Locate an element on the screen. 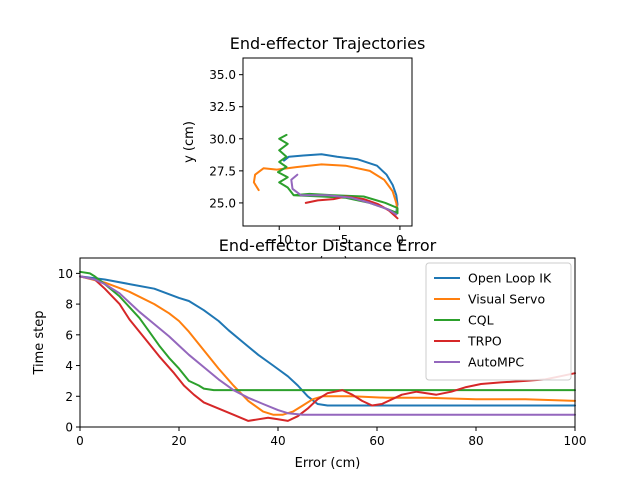  x-axis-label: Error (cm) is located at coordinates (328, 463).